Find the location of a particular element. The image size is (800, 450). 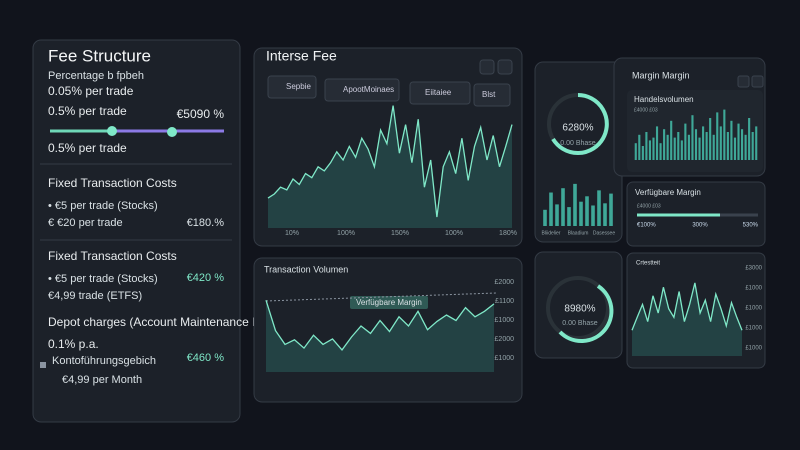

amount: €5090 % is located at coordinates (201, 114).